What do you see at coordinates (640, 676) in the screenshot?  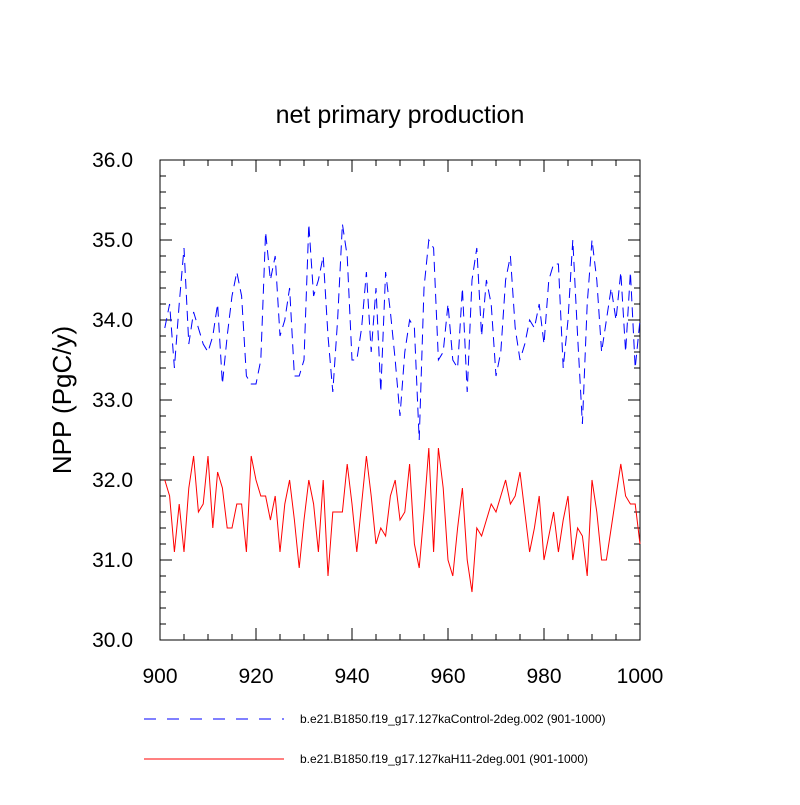 I see `x-tick-label: 1000` at bounding box center [640, 676].